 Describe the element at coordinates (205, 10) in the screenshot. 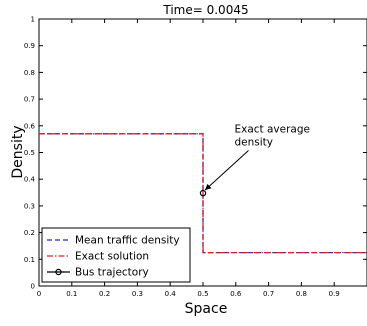

I see `chart-title: Time= 0.0045` at that location.